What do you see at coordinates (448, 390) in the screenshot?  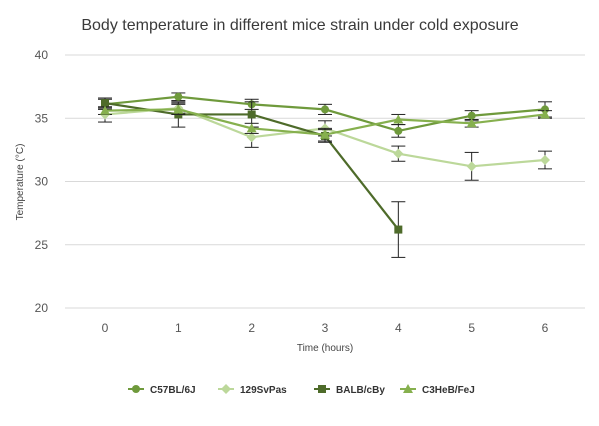 I see `legend-label: C3HeB/FeJ` at bounding box center [448, 390].